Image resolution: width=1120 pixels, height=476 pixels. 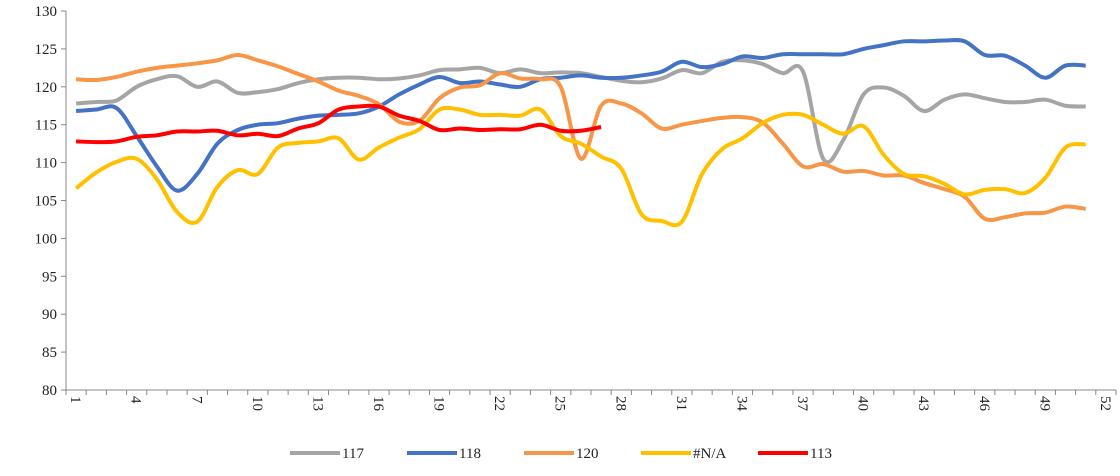 What do you see at coordinates (46, 12) in the screenshot?
I see `y-tick-label: 130` at bounding box center [46, 12].